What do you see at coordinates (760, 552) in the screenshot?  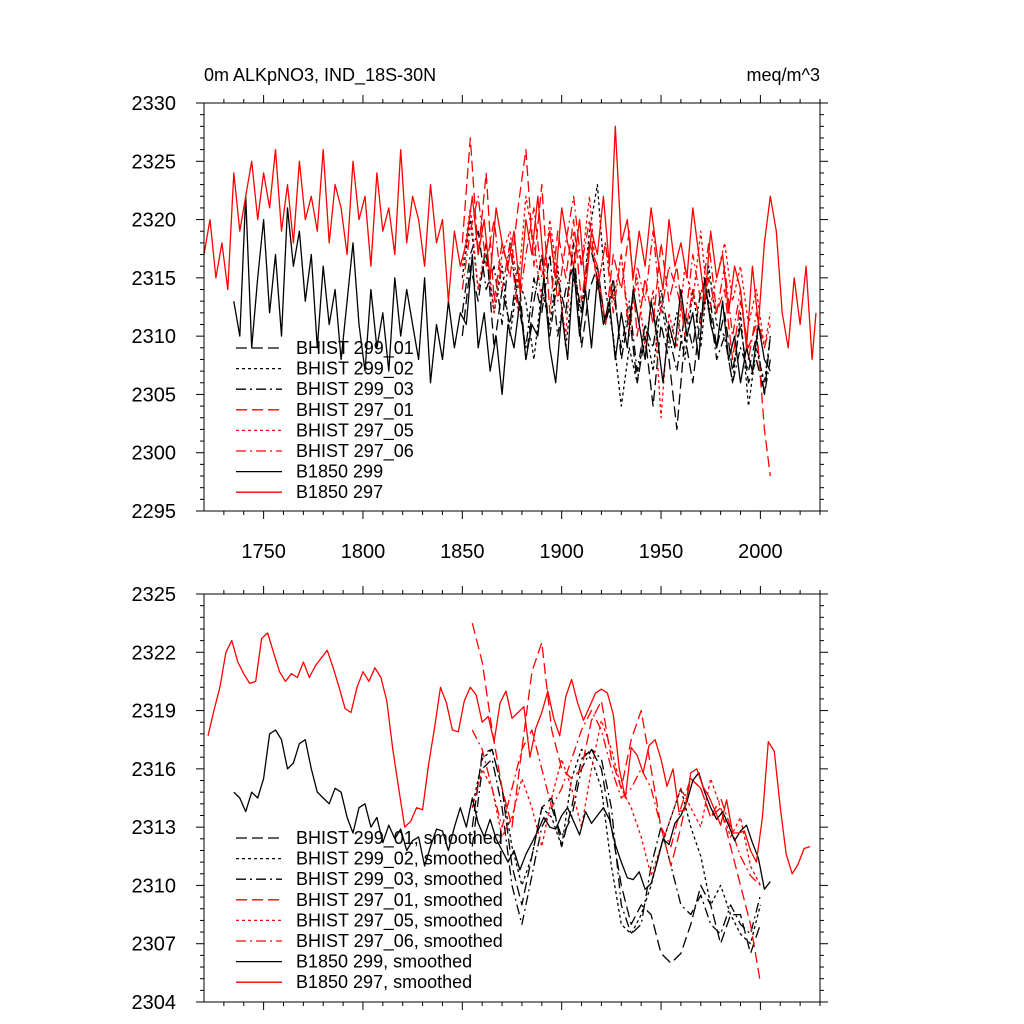 I see `x-tick-label: 2000` at bounding box center [760, 552].